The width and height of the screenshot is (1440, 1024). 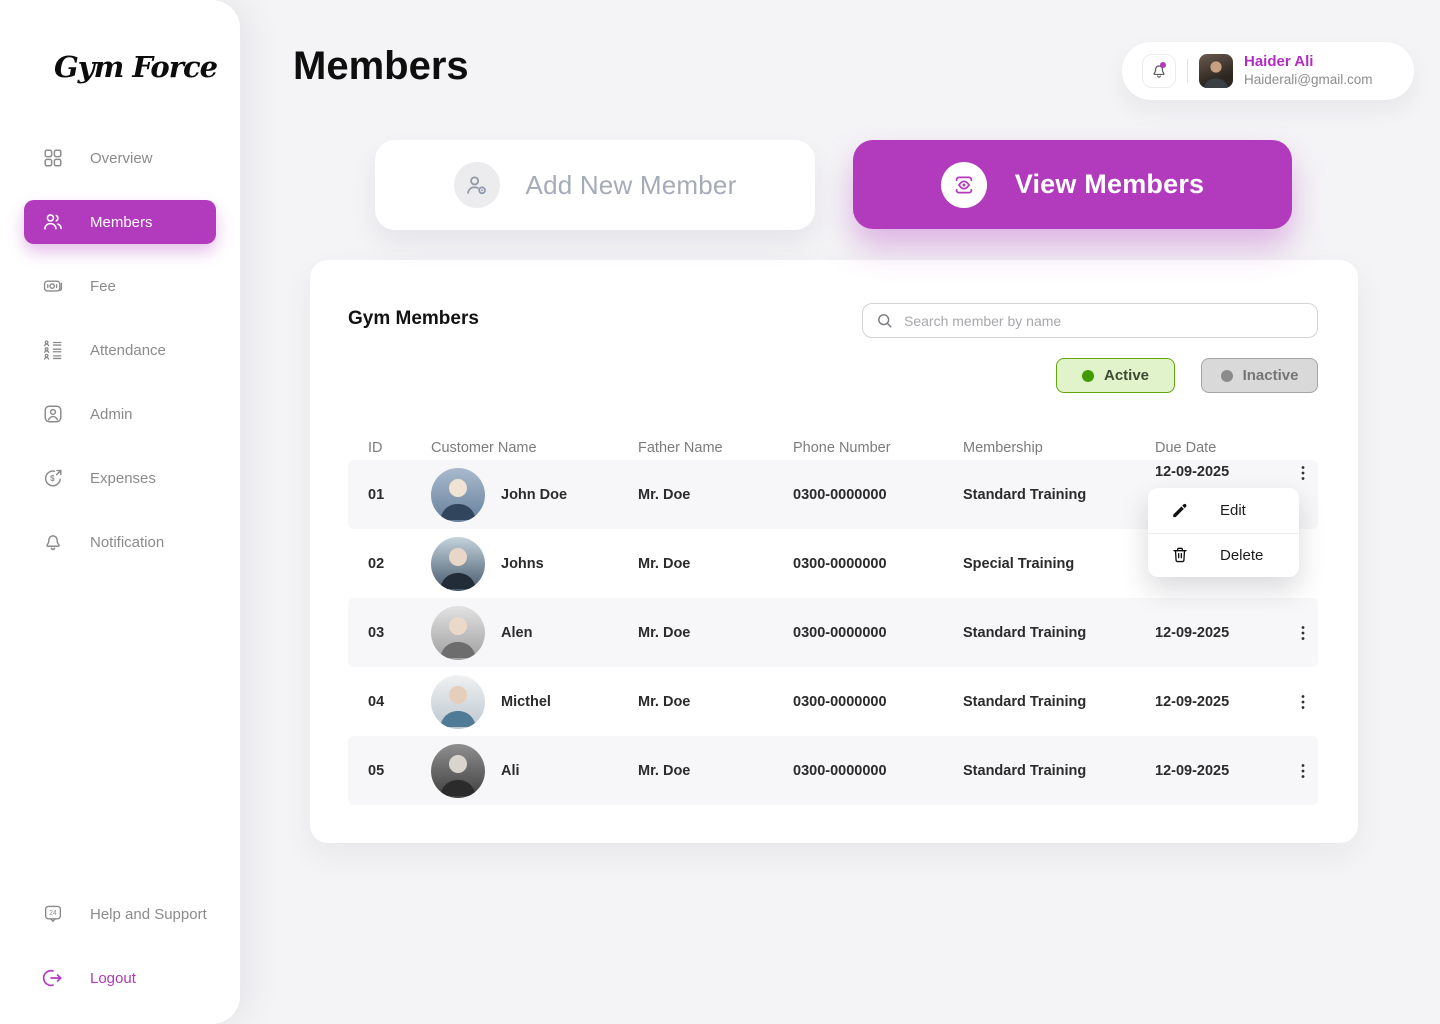 What do you see at coordinates (120, 542) in the screenshot?
I see `sidebar-item-notification: Notification` at bounding box center [120, 542].